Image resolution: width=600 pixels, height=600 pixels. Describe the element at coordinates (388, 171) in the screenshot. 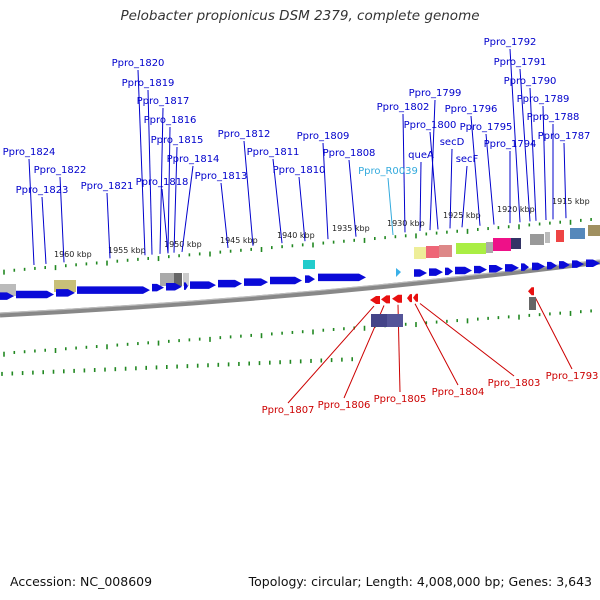

I see `gene-label: Ppro_R0039` at that location.